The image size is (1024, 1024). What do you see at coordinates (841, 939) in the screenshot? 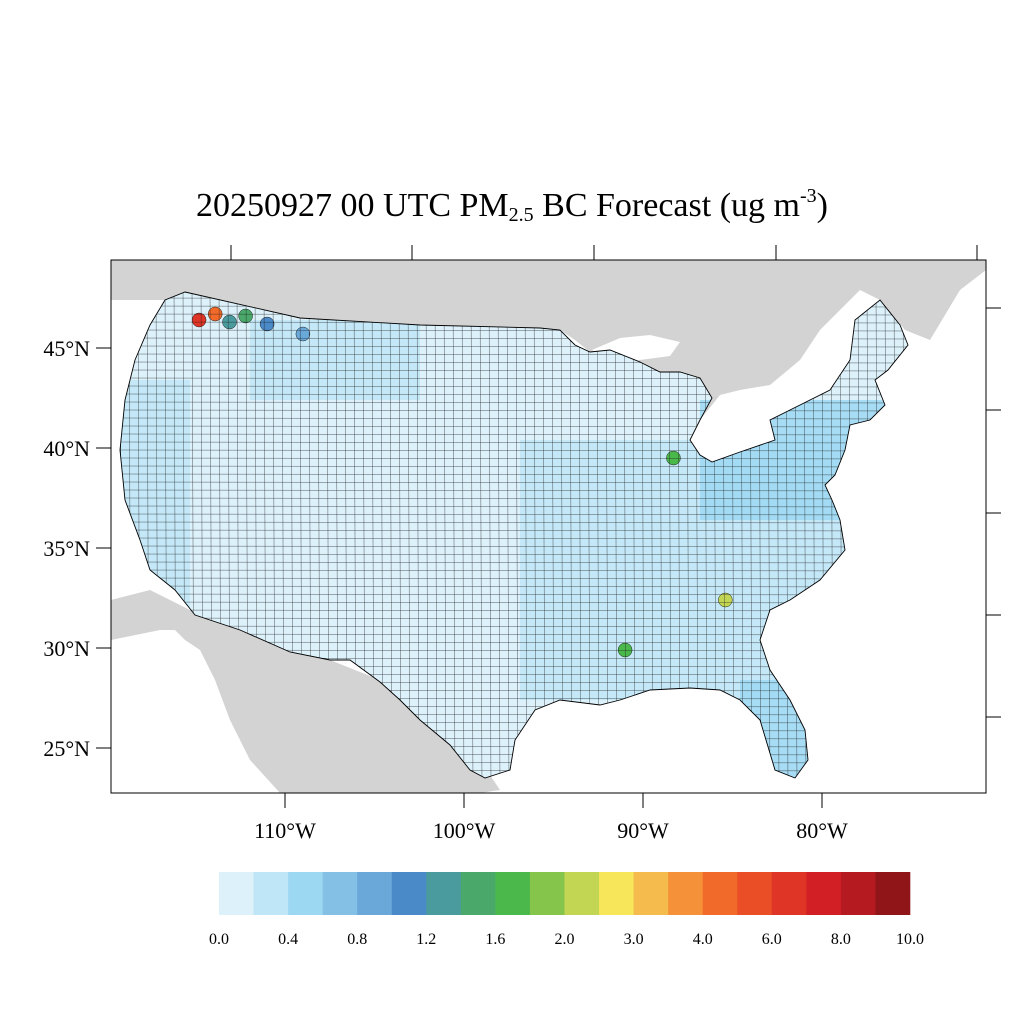
I see `colorbar-label-9: 8.0` at bounding box center [841, 939].